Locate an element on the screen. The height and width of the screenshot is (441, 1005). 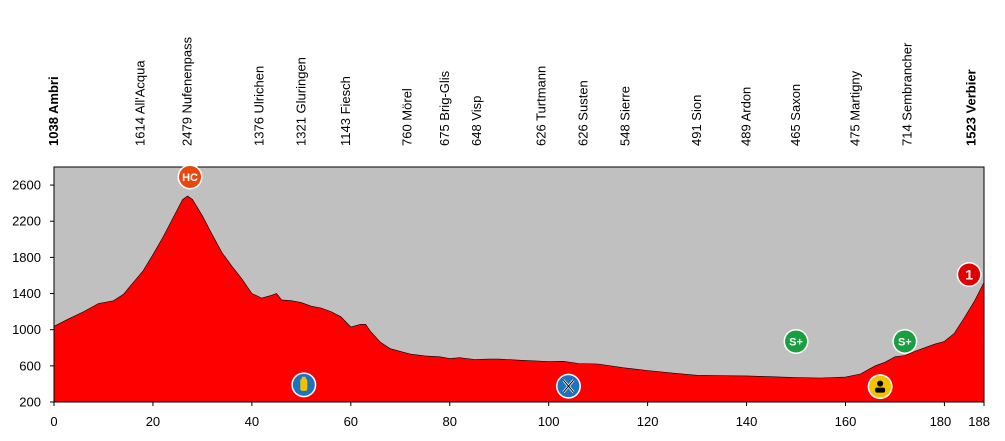
place-label: 626 Susten is located at coordinates (582, 113).